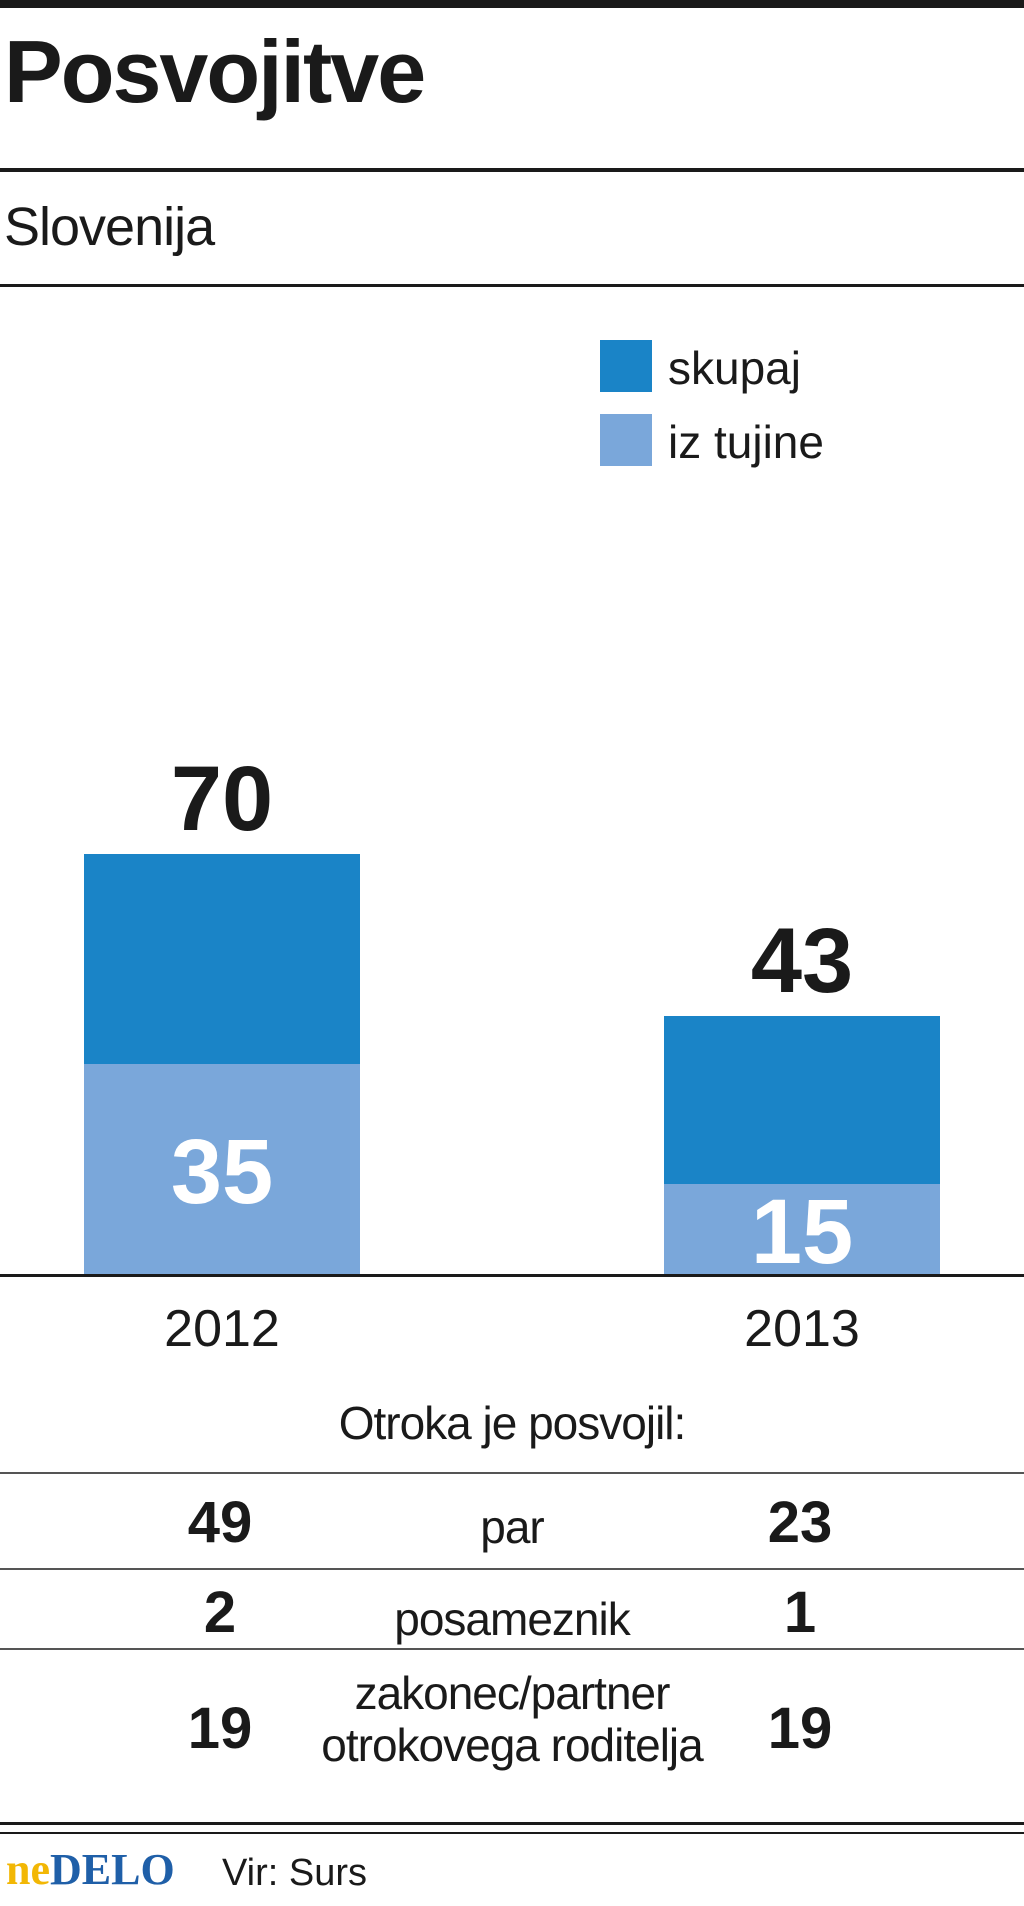  I want to click on subtitle: Slovenija, so click(109, 227).